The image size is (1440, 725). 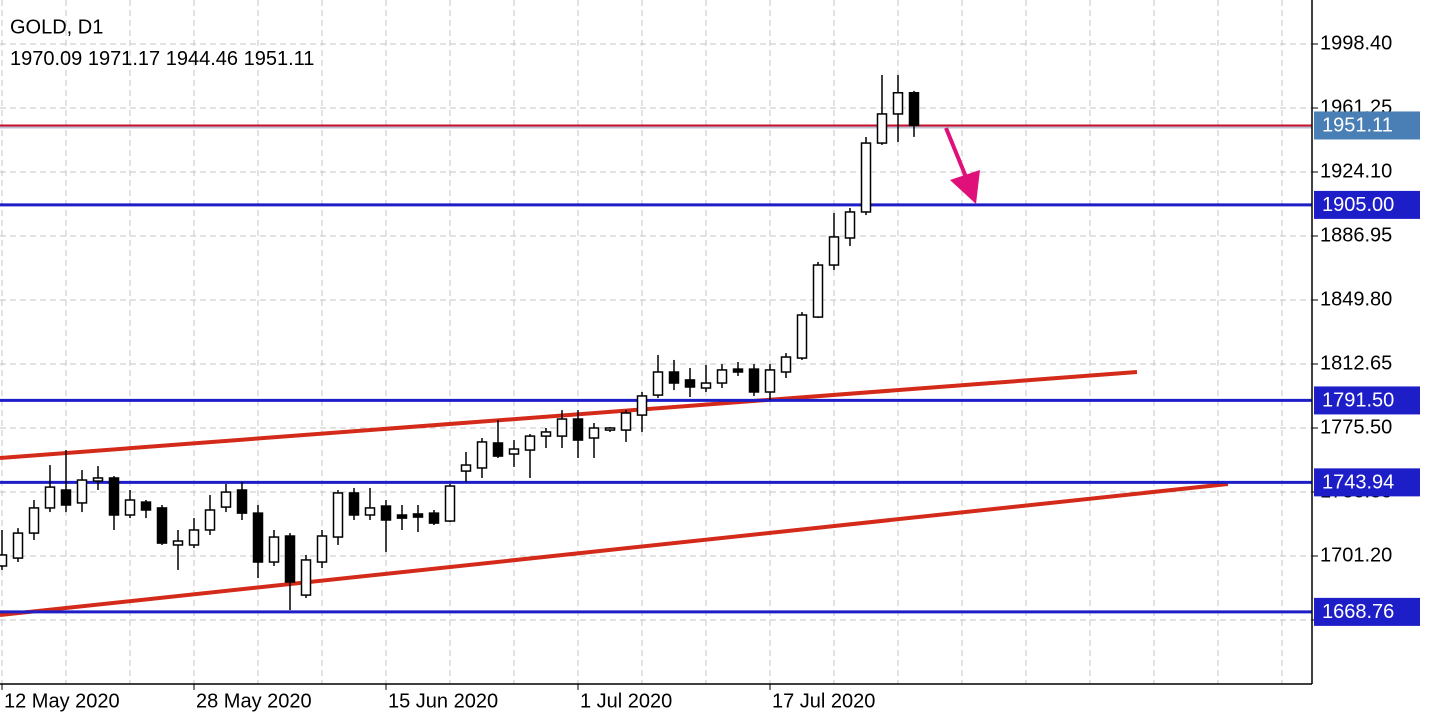 I want to click on x-tick-label: 1 Jul 2020, so click(x=626, y=701).